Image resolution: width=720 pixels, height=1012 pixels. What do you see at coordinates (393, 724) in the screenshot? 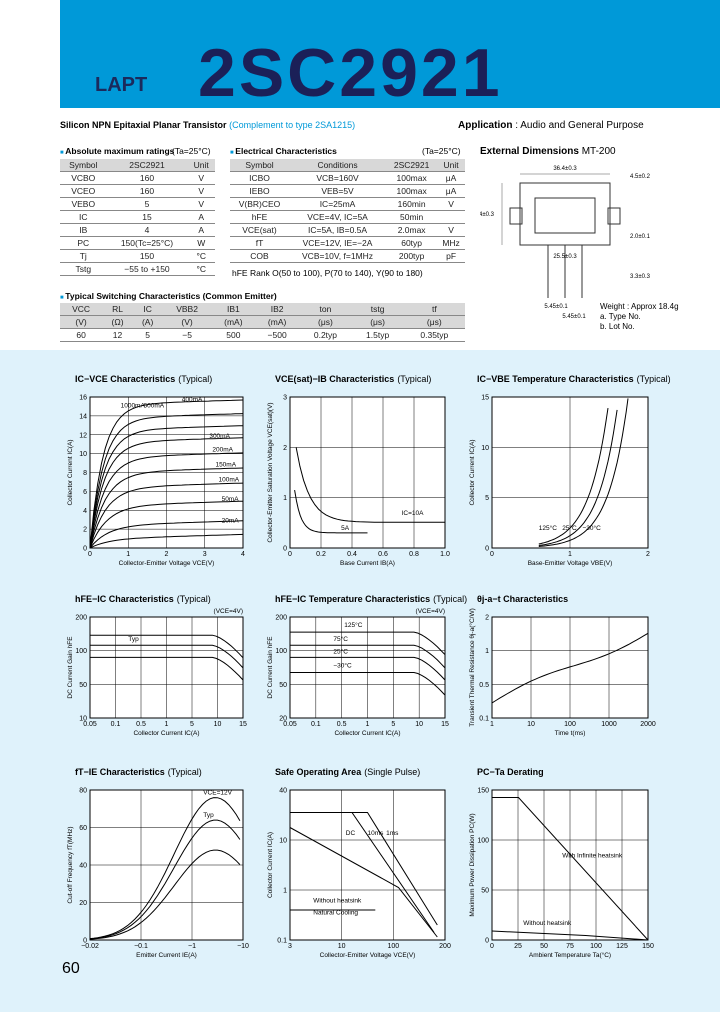
I see `x-tick-label: 5` at bounding box center [393, 724].